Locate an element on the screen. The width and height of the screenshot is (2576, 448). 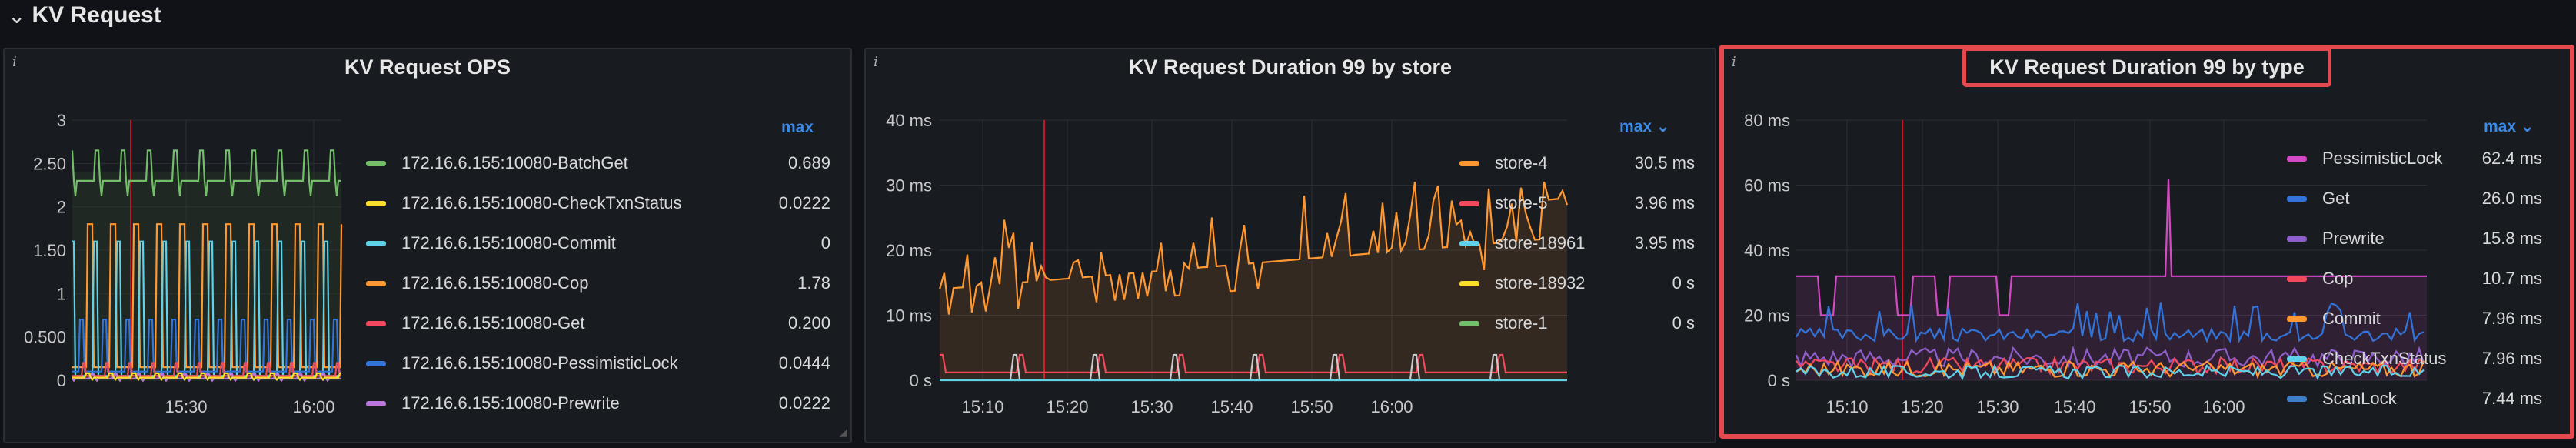
batchget-line is located at coordinates (206, 172).